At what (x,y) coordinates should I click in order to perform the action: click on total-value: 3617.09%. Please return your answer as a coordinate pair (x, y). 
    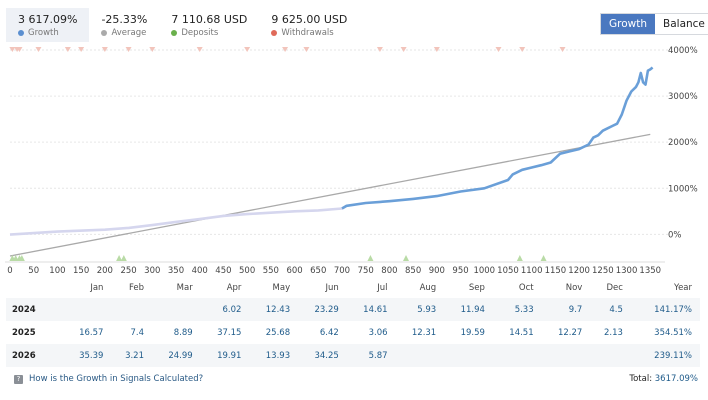
    Looking at the image, I should click on (676, 379).